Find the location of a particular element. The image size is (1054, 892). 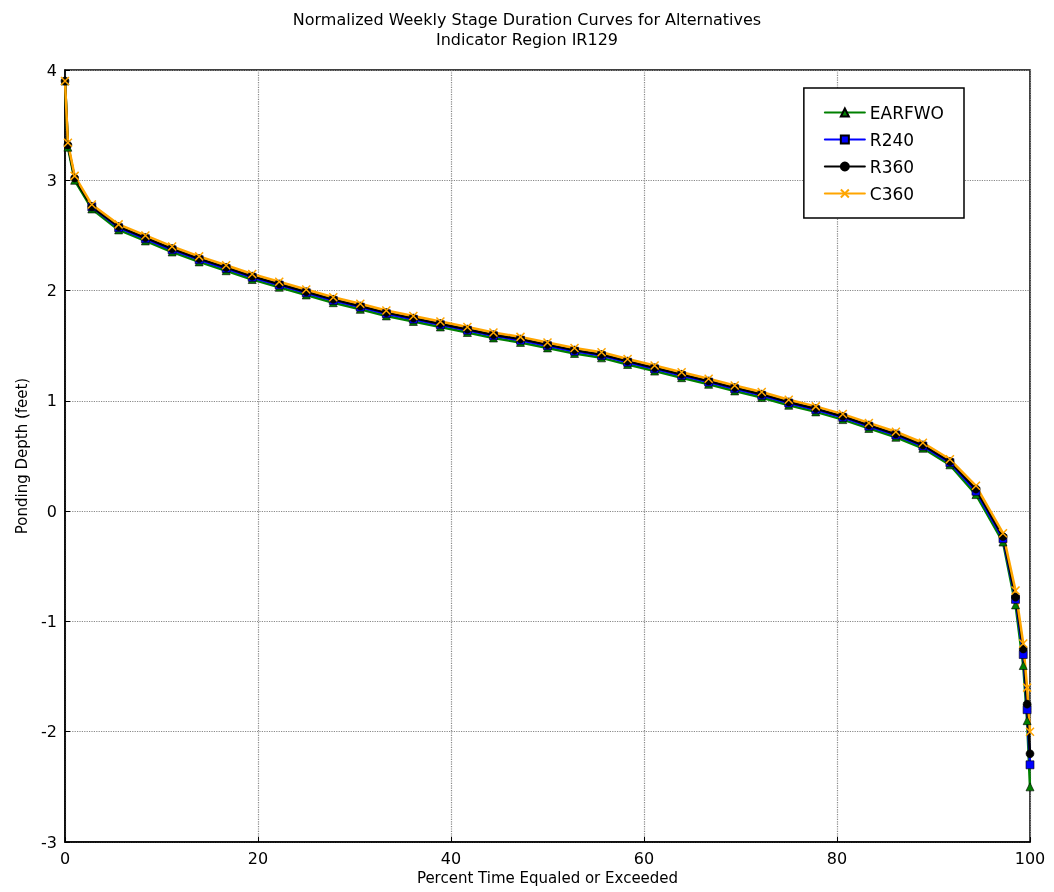

y-tick-label: 2 is located at coordinates (51, 291).